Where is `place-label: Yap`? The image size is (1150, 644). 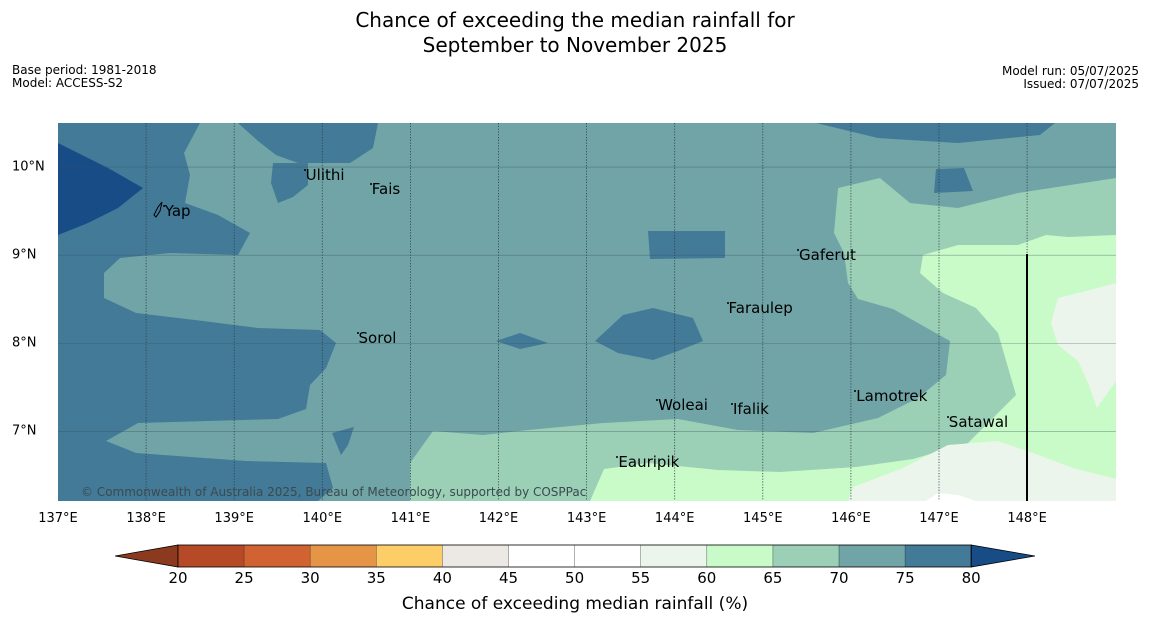 place-label: Yap is located at coordinates (177, 210).